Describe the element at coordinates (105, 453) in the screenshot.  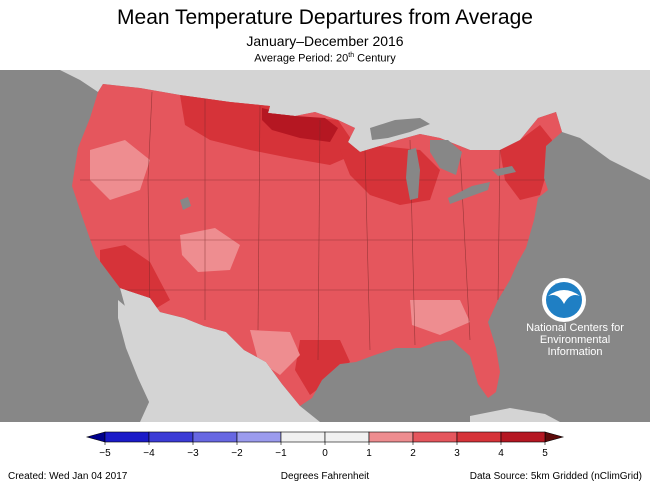
I see `legend-tick-label: −5` at that location.